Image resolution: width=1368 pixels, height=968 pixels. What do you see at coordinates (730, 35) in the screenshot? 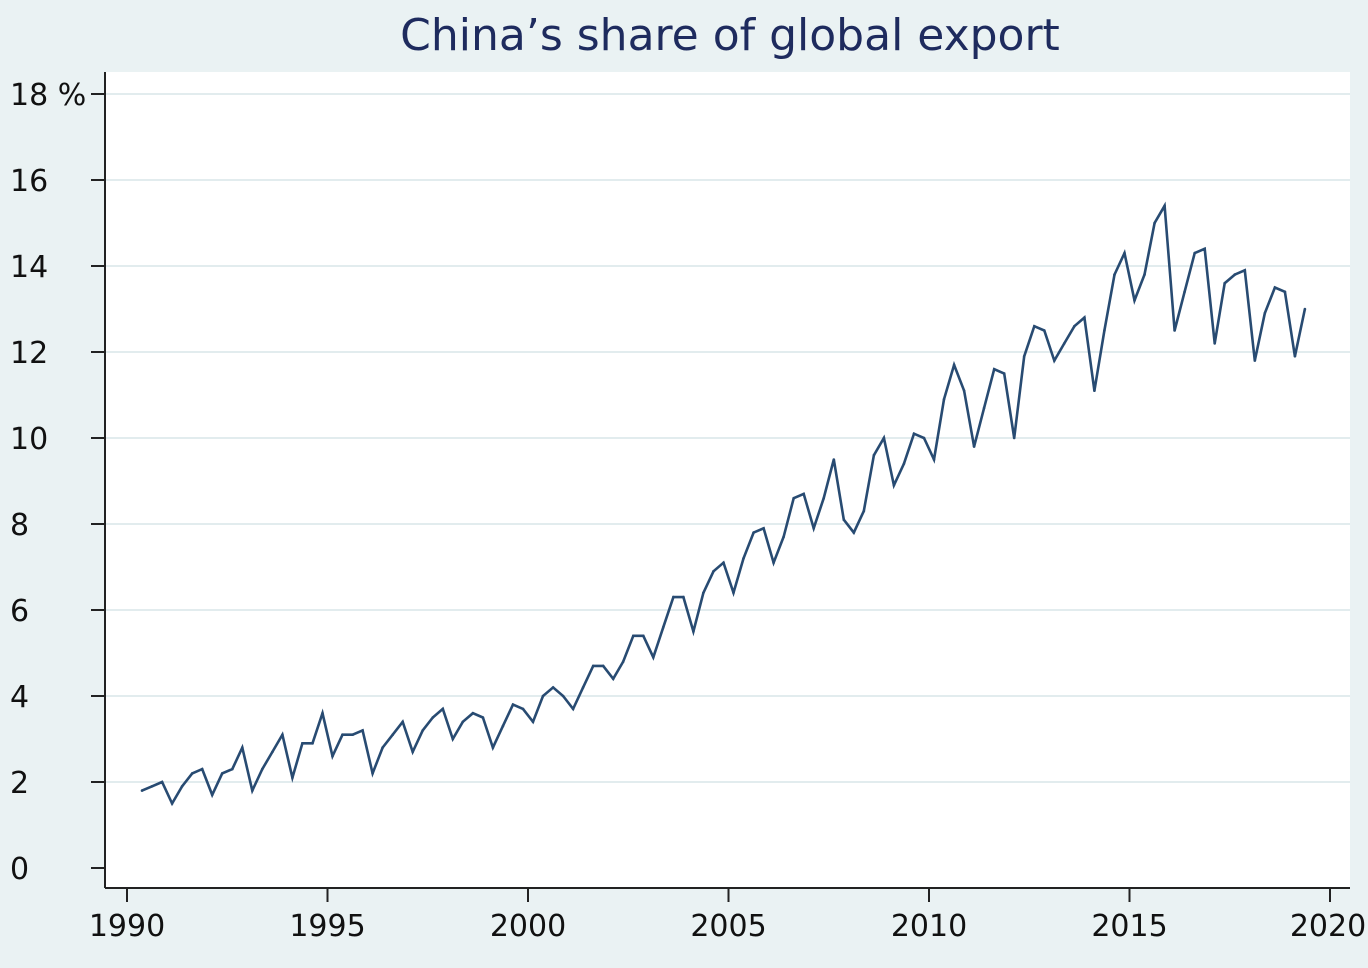
I see `chart-title: China’s share of global export` at bounding box center [730, 35].